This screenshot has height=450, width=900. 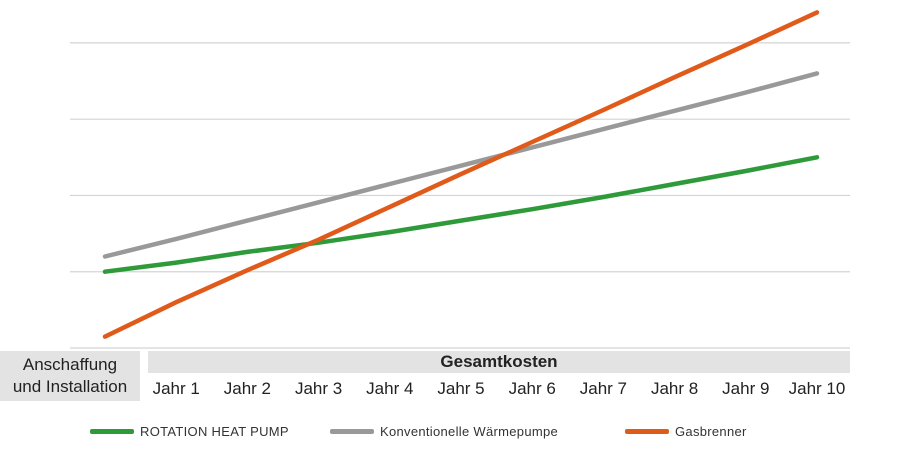 I want to click on legend-item-rotation: ROTATION HEAT PUMP, so click(x=189, y=431).